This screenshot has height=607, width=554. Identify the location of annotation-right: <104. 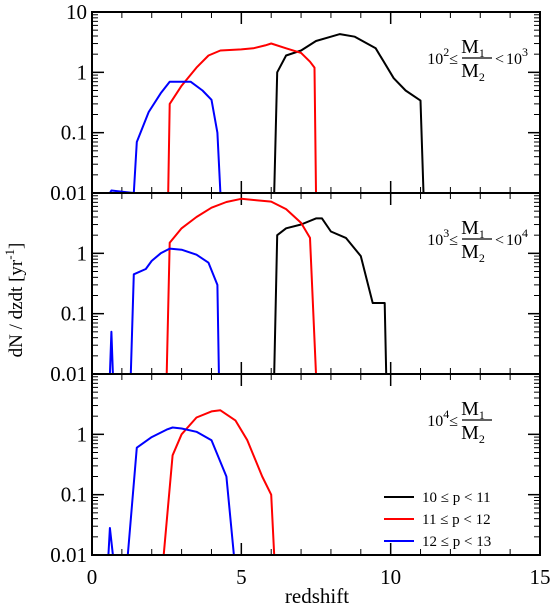
(511, 237).